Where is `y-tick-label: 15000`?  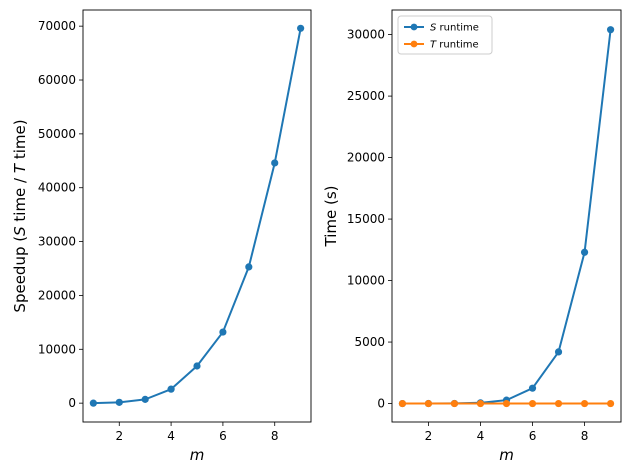
y-tick-label: 15000 is located at coordinates (366, 219).